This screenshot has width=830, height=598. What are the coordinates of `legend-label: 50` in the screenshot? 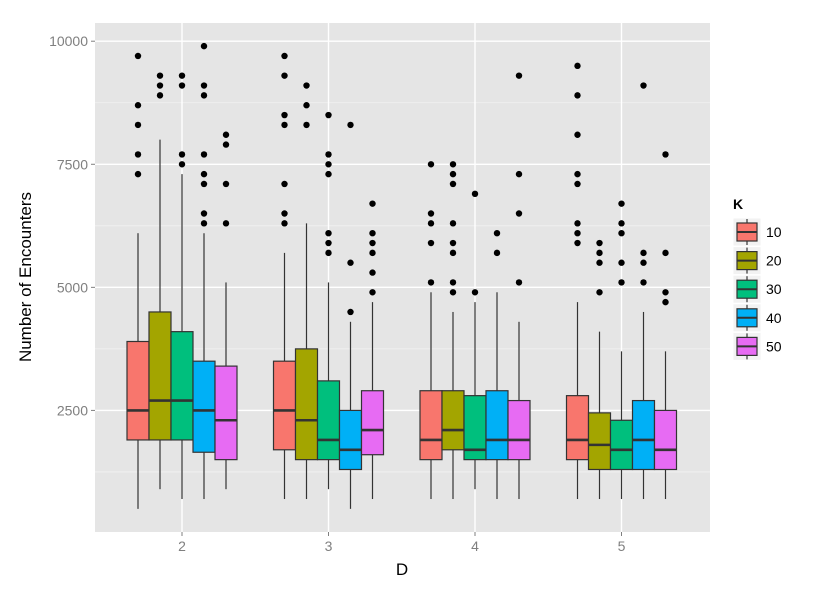 It's located at (774, 346).